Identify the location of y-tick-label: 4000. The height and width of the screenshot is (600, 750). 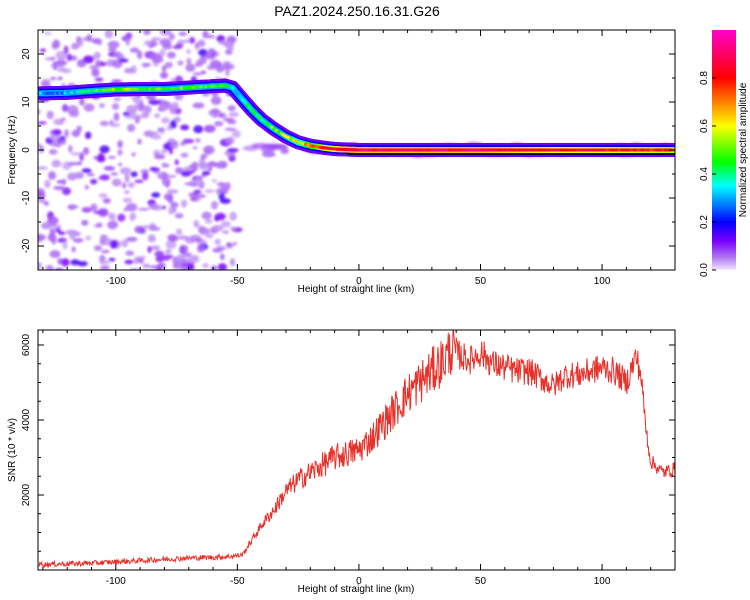
(26, 419).